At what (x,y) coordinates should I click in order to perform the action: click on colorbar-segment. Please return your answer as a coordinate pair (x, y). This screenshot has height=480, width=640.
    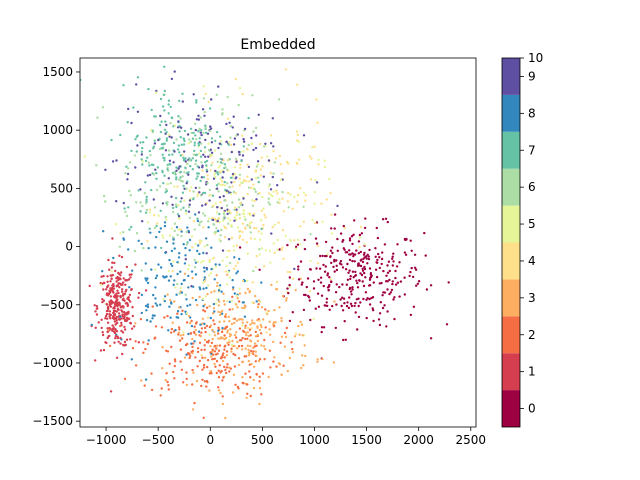
    Looking at the image, I should click on (511, 150).